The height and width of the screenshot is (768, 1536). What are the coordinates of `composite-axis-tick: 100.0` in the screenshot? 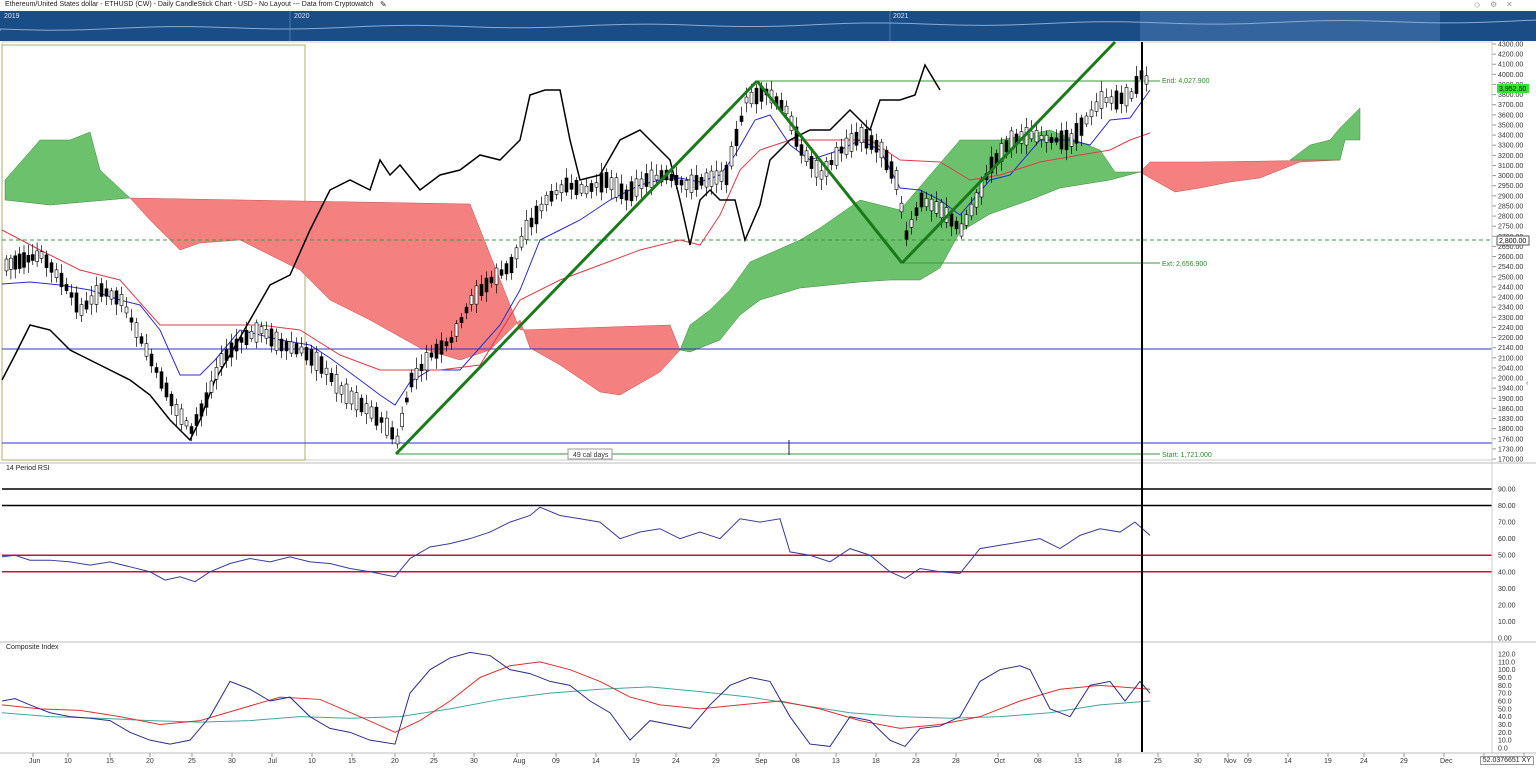 It's located at (1507, 670).